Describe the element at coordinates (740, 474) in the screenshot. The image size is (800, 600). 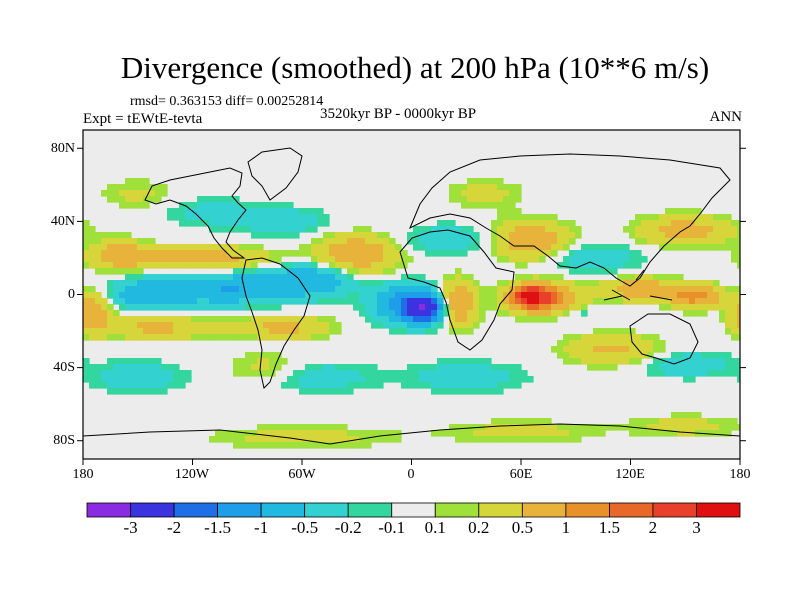
I see `lon-label-180e: 180` at that location.